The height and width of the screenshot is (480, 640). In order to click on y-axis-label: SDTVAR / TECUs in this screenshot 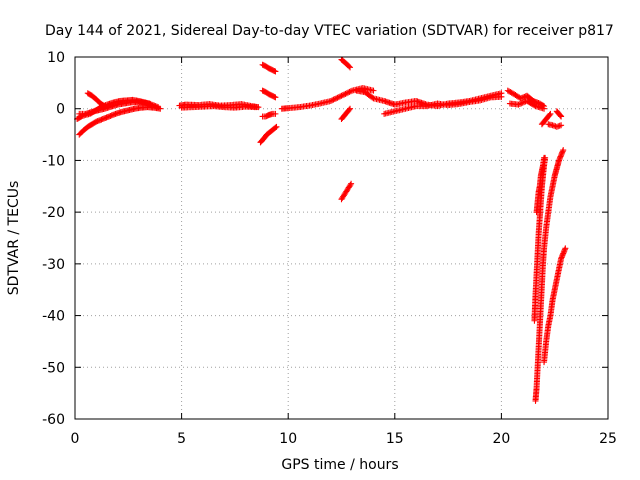, I will do `click(14, 238)`.